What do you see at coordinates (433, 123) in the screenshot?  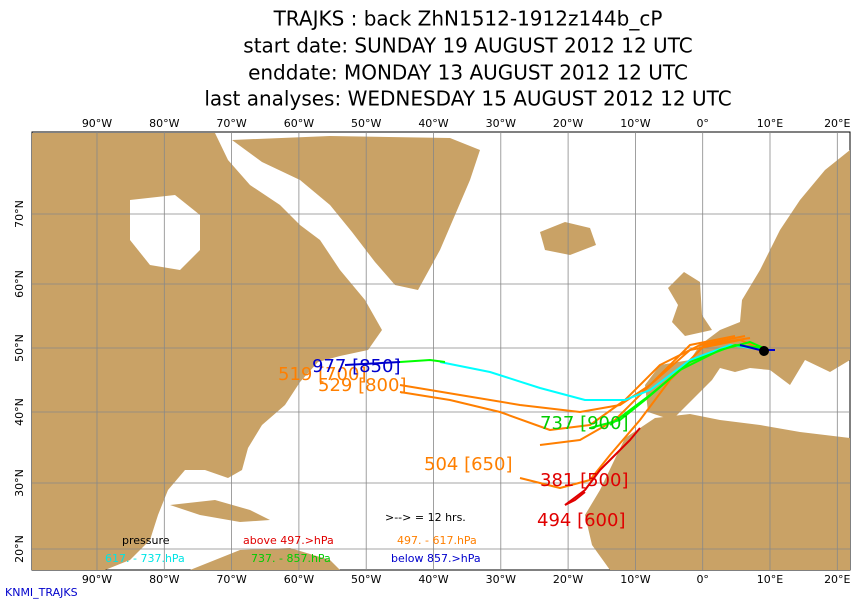 I see `lon-label-top: 40°W` at bounding box center [433, 123].